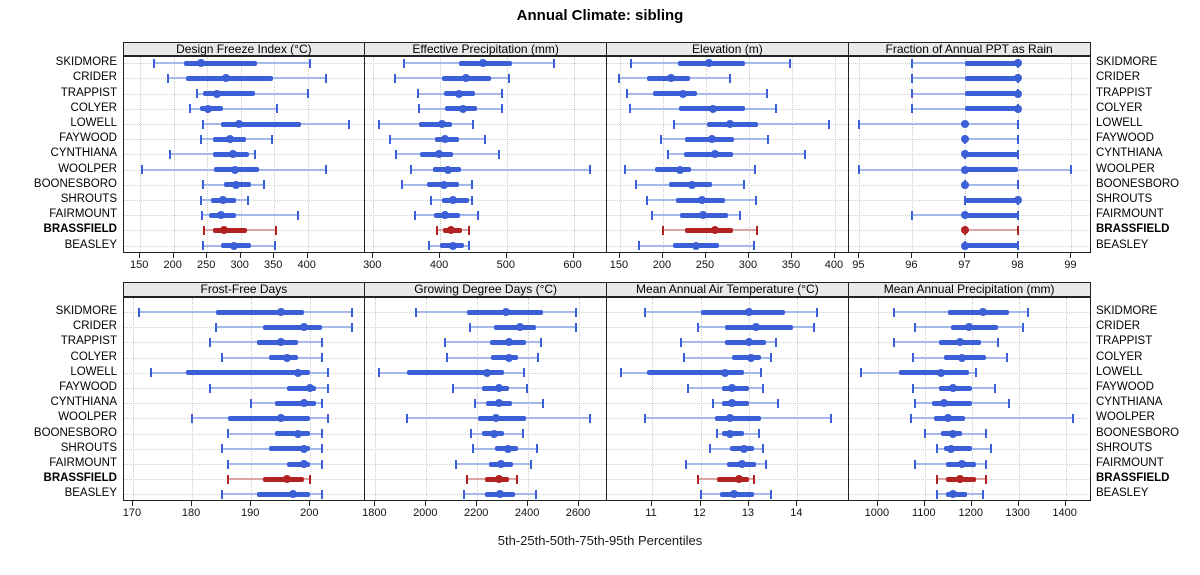 The width and height of the screenshot is (1200, 575). What do you see at coordinates (1070, 265) in the screenshot?
I see `axis-tick-label: 99` at bounding box center [1070, 265].